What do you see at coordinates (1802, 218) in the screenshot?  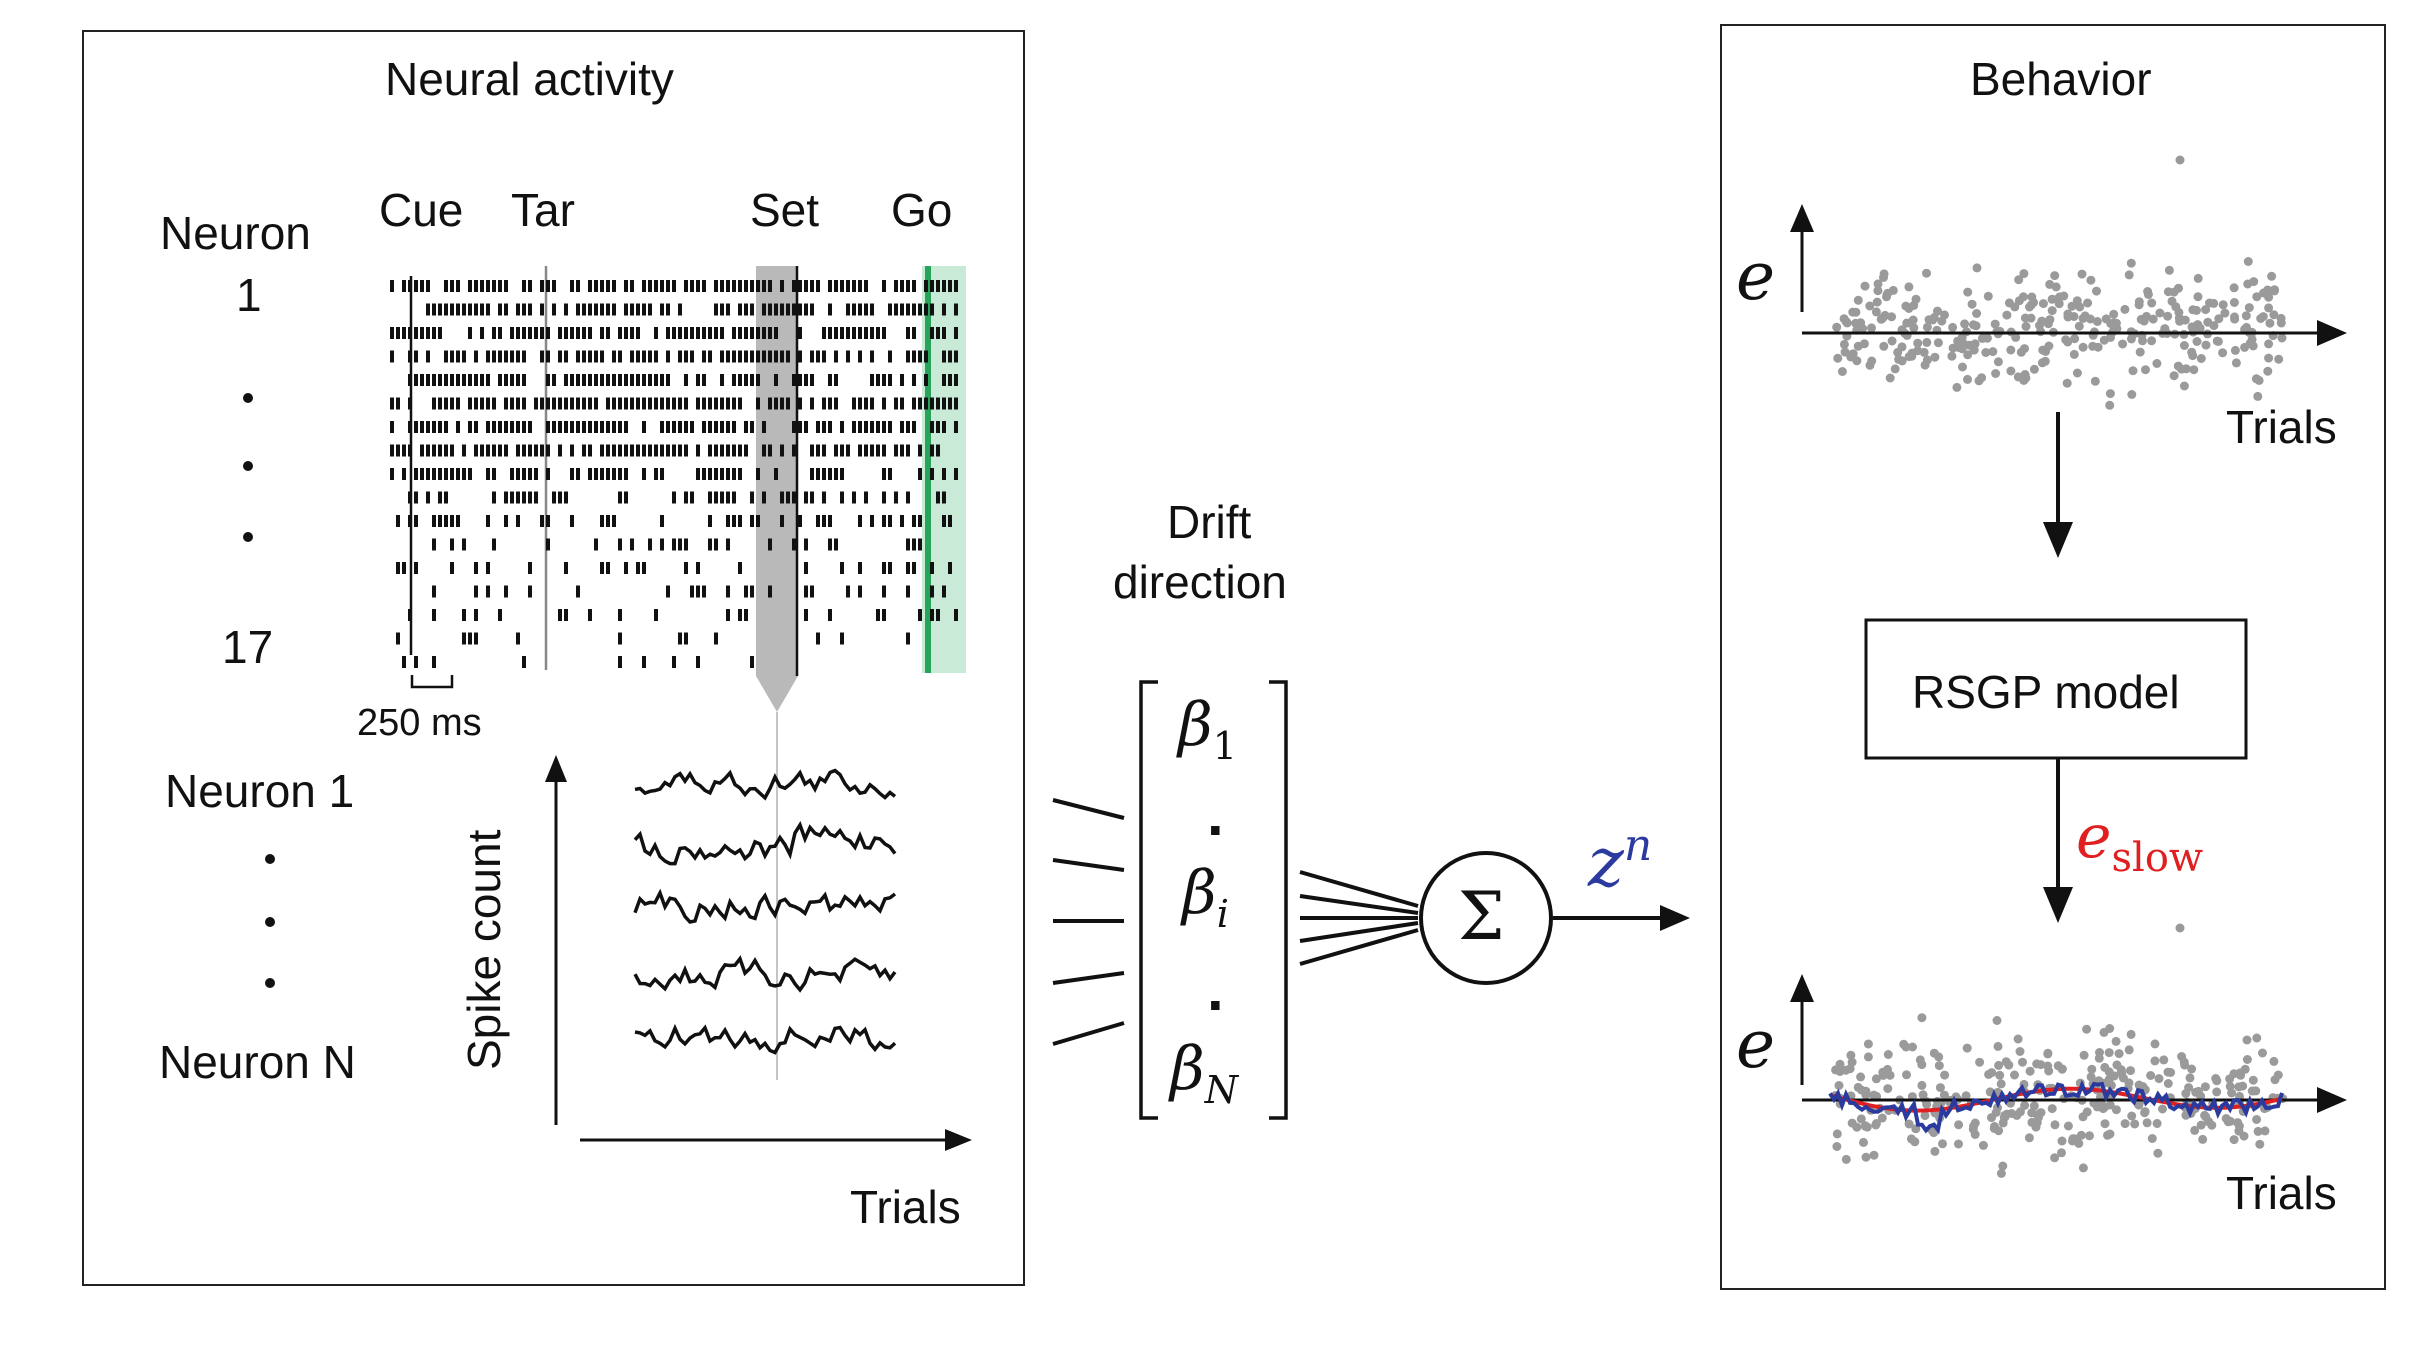 I see `e-axis-top-arrowhead` at bounding box center [1802, 218].